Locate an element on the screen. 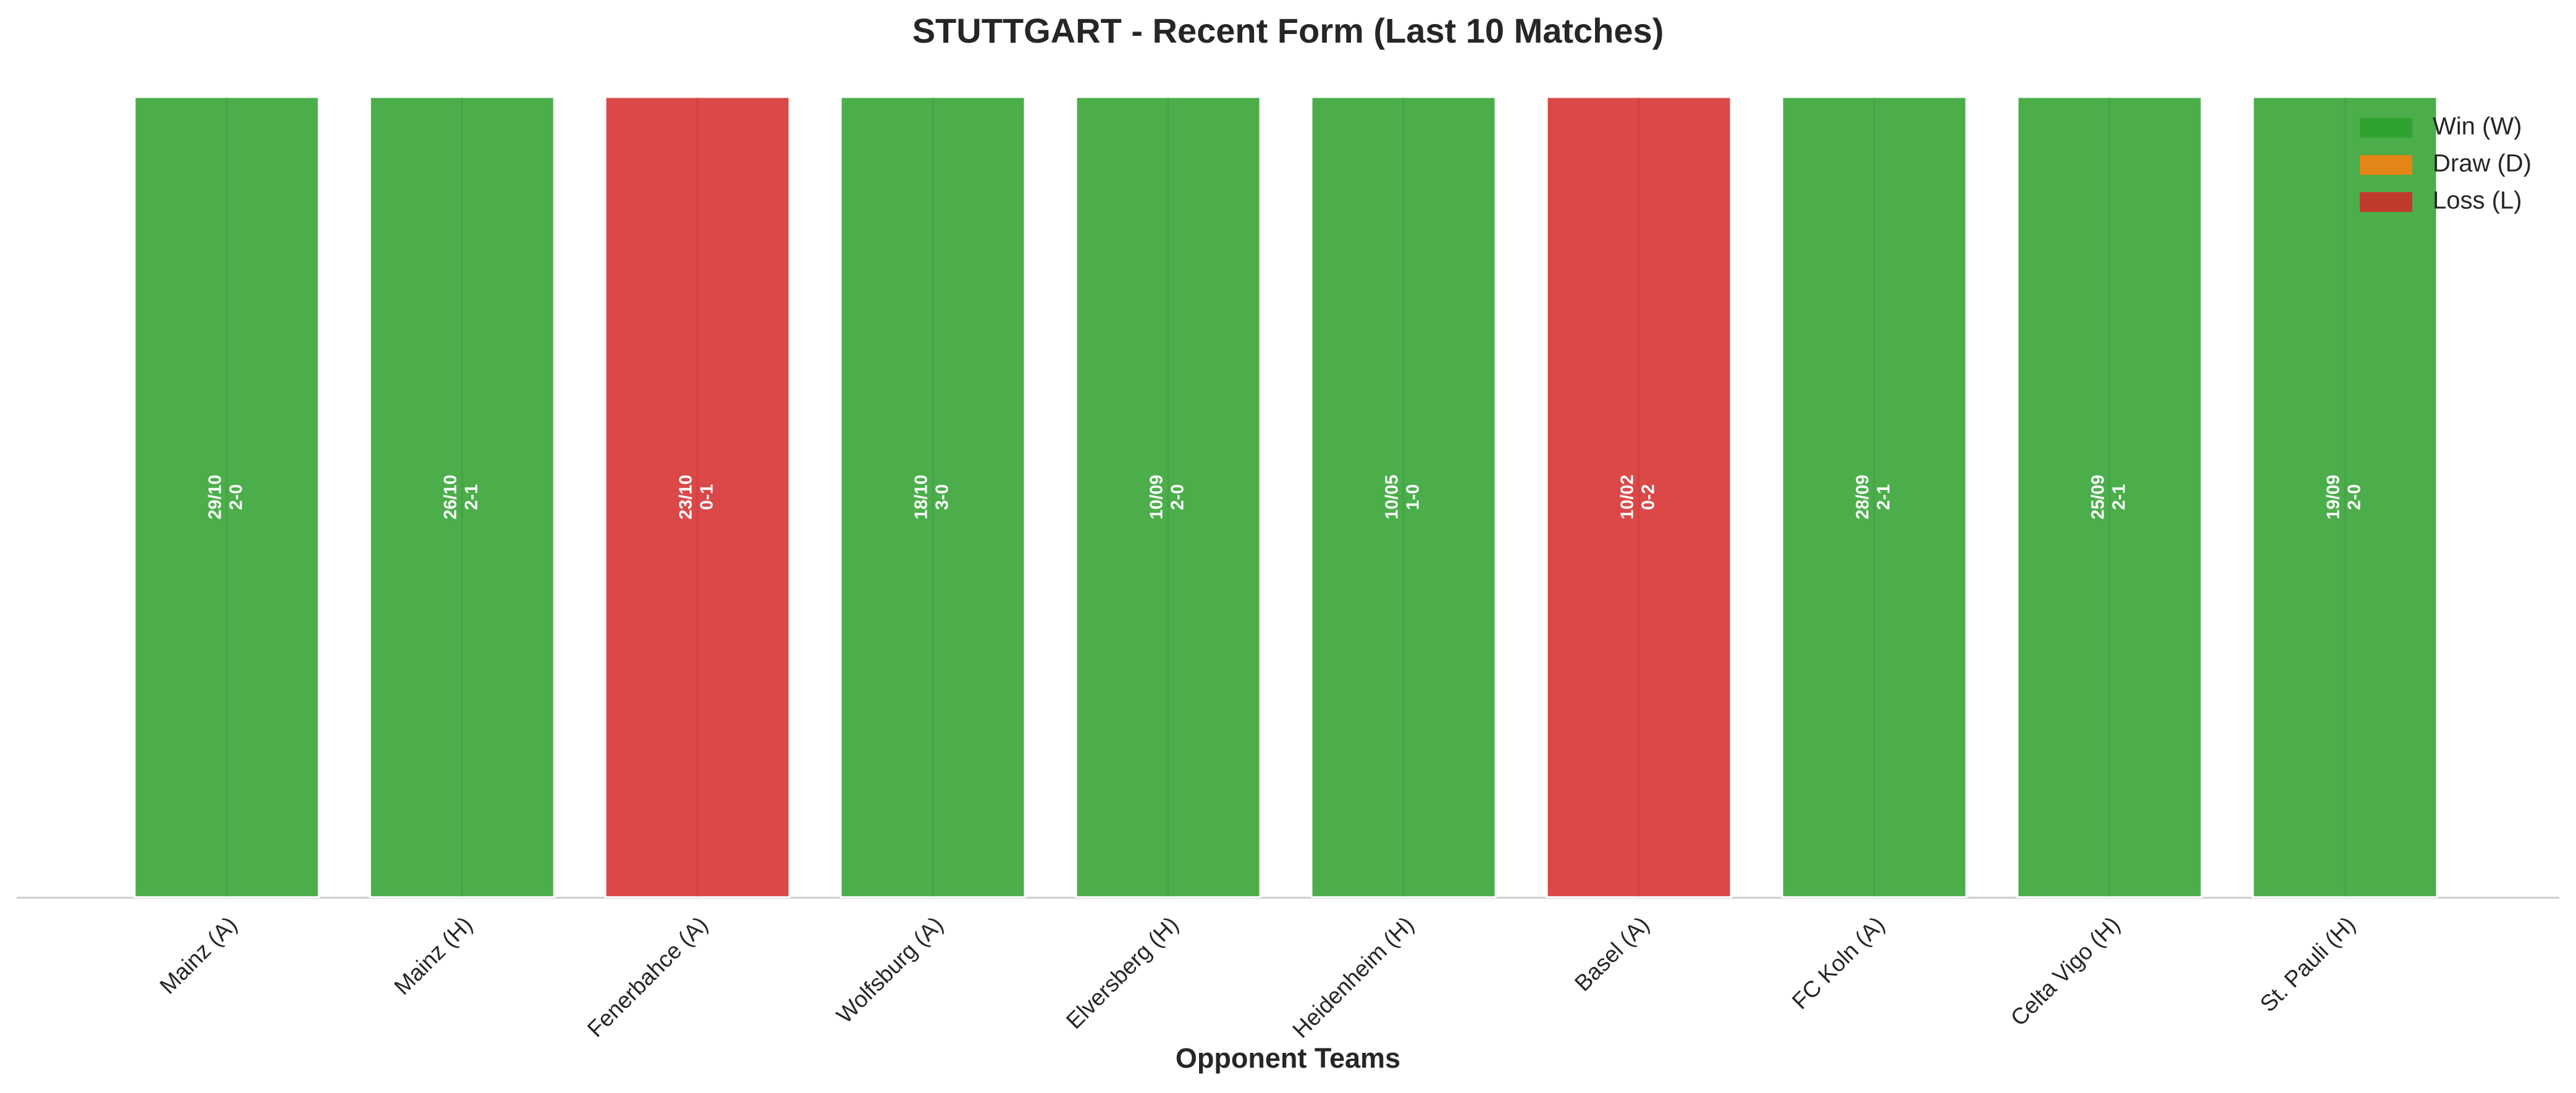 The image size is (2576, 1093). bar-date-label: 10/05 is located at coordinates (1392, 498).